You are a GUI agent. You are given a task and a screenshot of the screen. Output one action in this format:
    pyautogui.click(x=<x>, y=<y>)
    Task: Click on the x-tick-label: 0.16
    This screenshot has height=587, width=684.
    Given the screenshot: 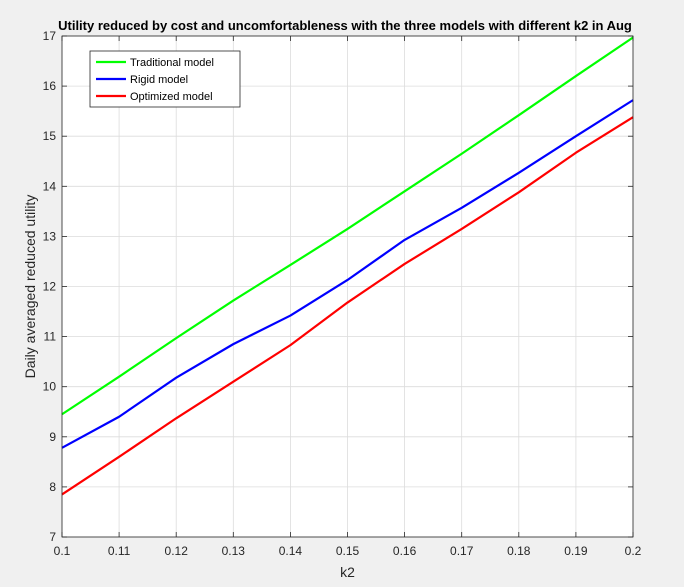 What is the action you would take?
    pyautogui.click(x=405, y=551)
    